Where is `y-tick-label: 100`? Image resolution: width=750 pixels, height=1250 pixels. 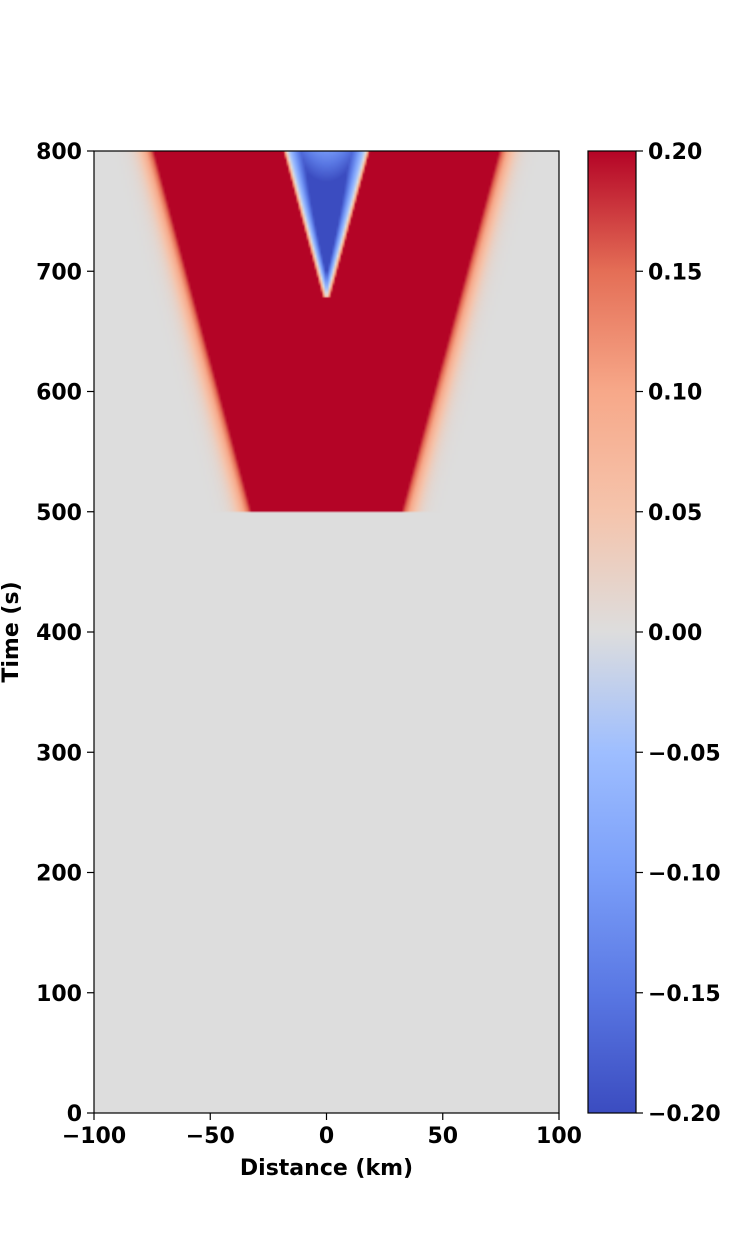 y-tick-label: 100 is located at coordinates (59, 994).